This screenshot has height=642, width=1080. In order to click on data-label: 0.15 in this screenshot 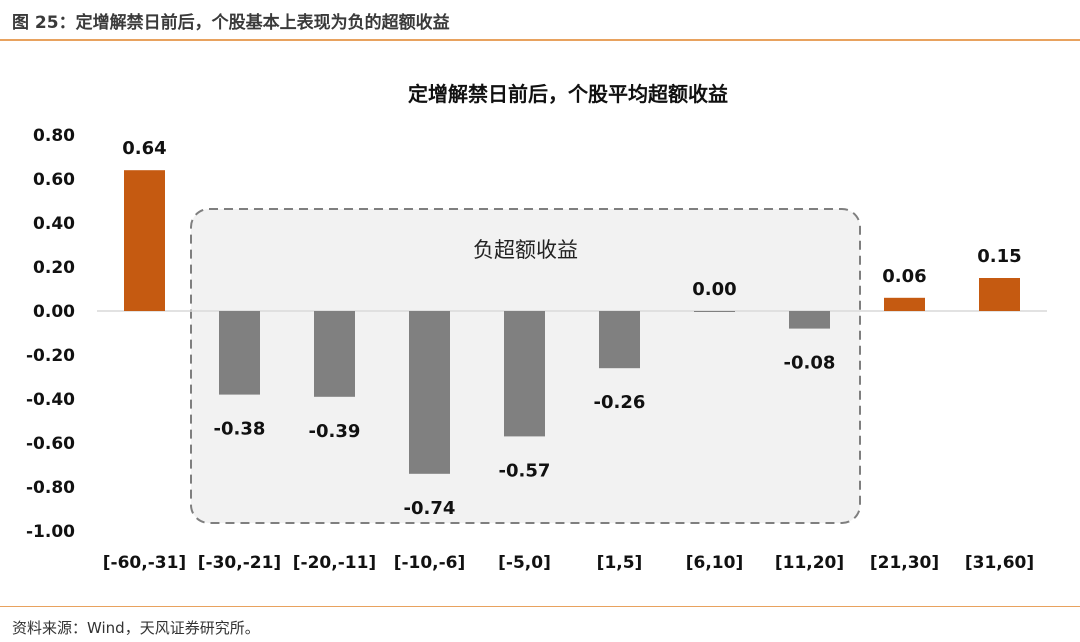, I will do `click(999, 256)`.